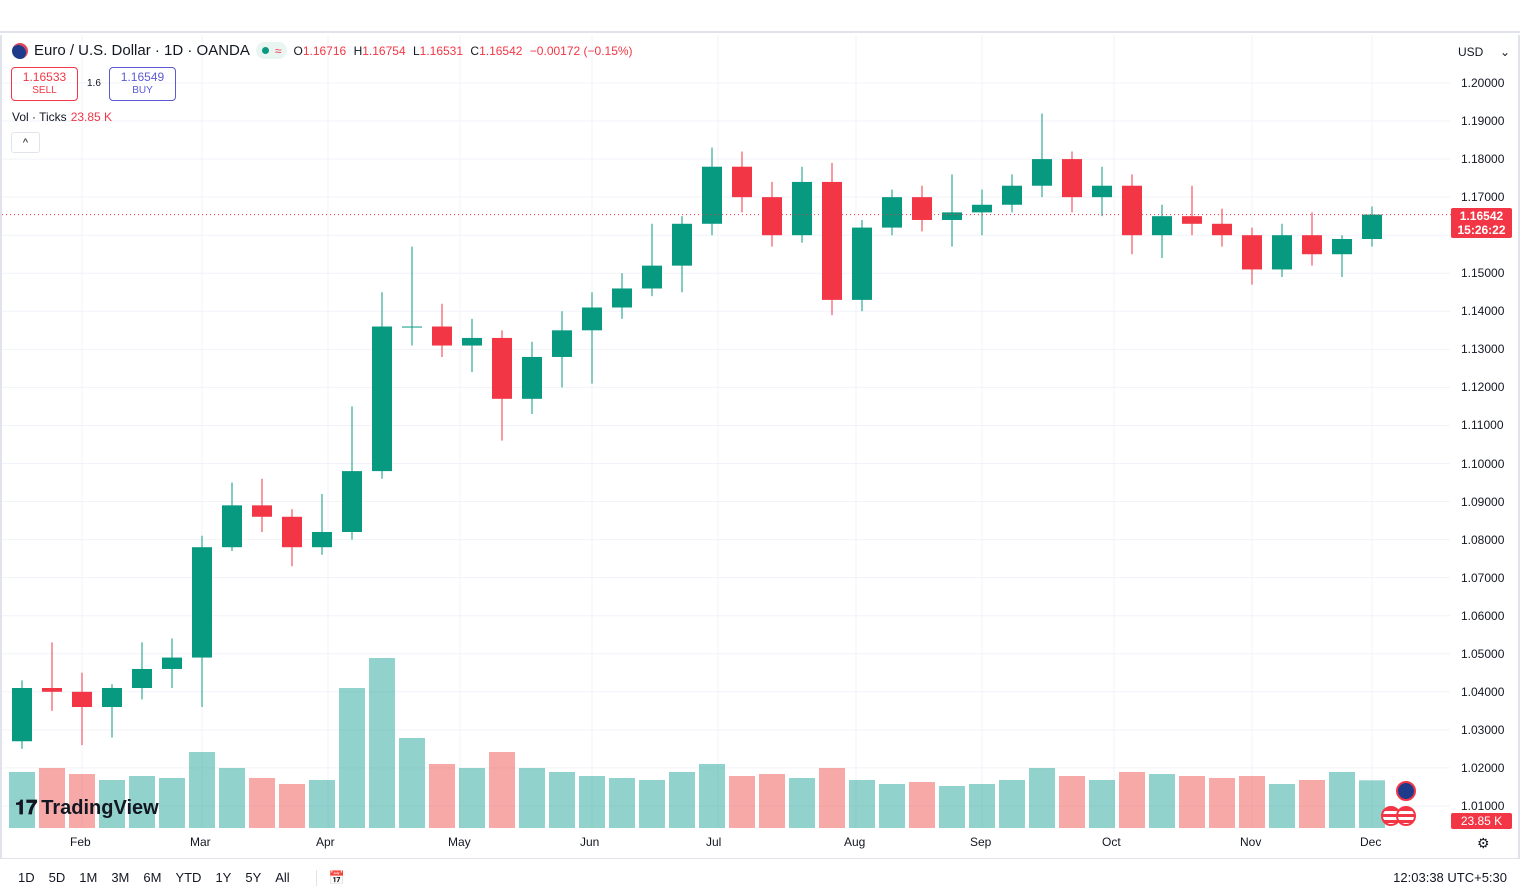 Image resolution: width=1520 pixels, height=896 pixels. Describe the element at coordinates (57, 877) in the screenshot. I see `range-button-5d: 5D` at that location.